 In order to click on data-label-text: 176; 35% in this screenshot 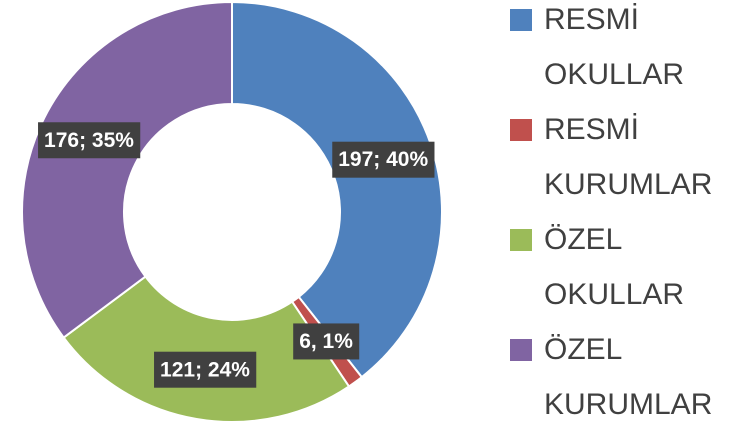, I will do `click(89, 140)`.